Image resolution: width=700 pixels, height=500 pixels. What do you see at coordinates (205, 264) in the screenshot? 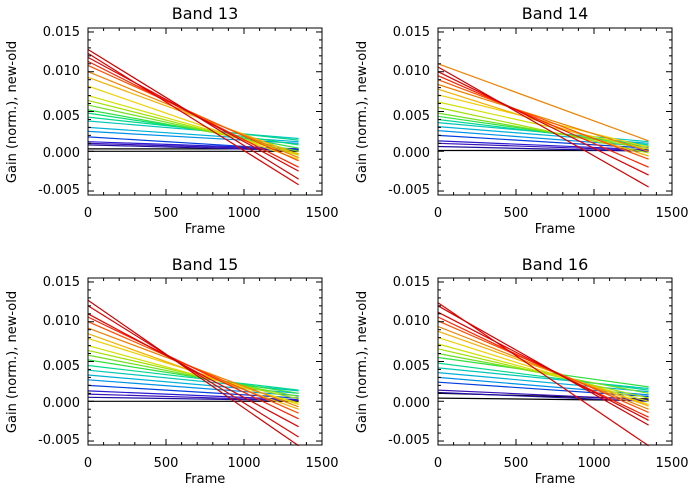
I see `panel-title: Band 15` at bounding box center [205, 264].